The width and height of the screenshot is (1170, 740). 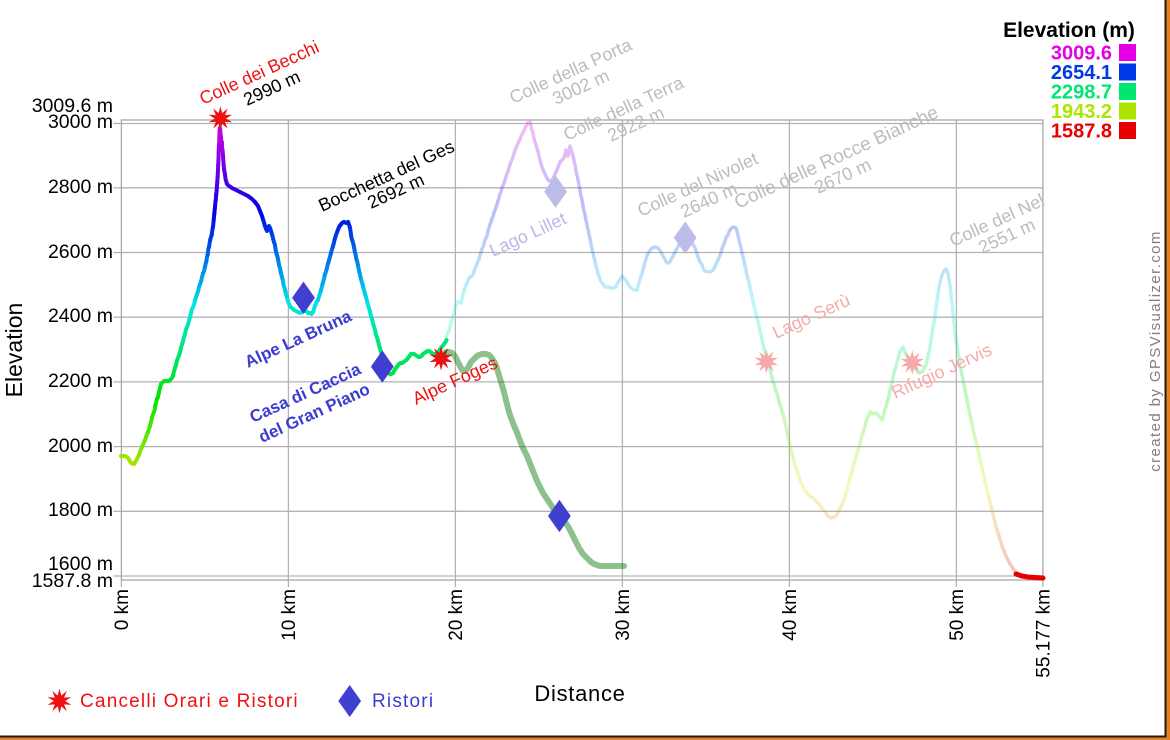 What do you see at coordinates (80, 122) in the screenshot?
I see `svg-text: 3000 m` at bounding box center [80, 122].